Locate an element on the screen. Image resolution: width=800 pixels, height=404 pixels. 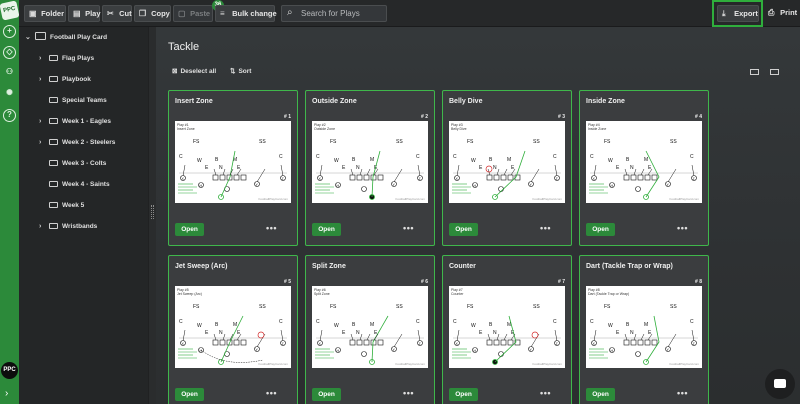
search-input is located at coordinates (343, 13).